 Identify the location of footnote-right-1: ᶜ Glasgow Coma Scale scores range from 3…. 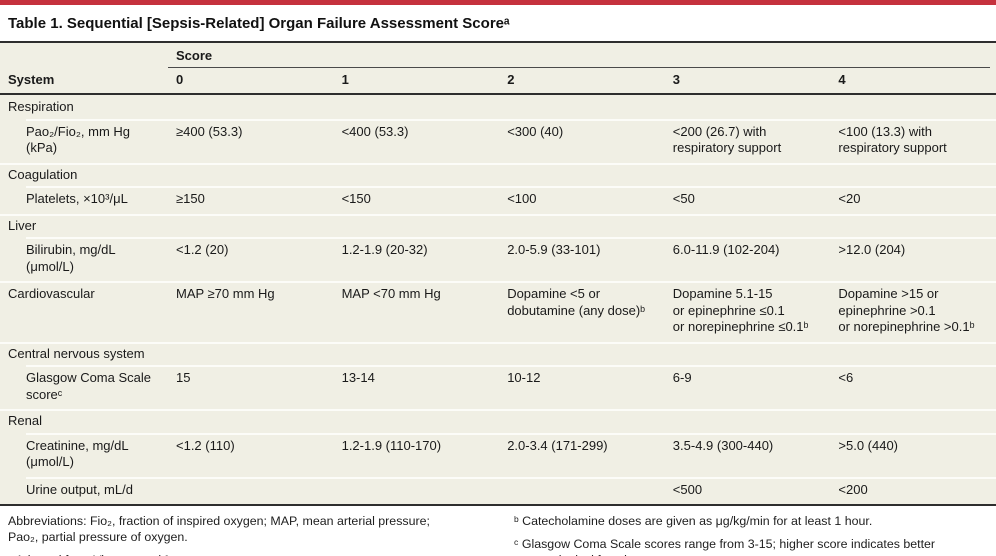
(725, 546).